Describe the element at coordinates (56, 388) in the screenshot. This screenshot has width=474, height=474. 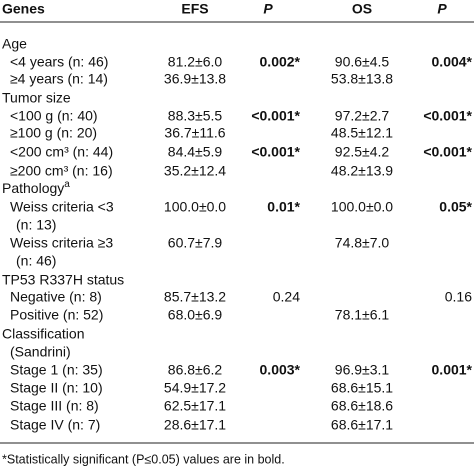
I see `row-label: Stage II (n: 10)` at that location.